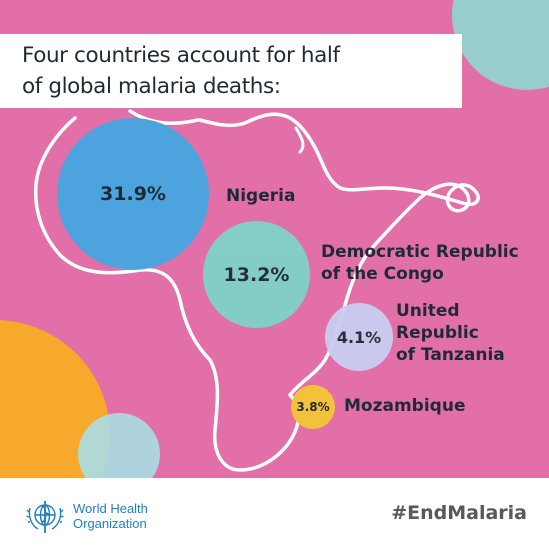 This screenshot has height=549, width=549. I want to click on who-organization-name: World Health Organization, so click(110, 516).